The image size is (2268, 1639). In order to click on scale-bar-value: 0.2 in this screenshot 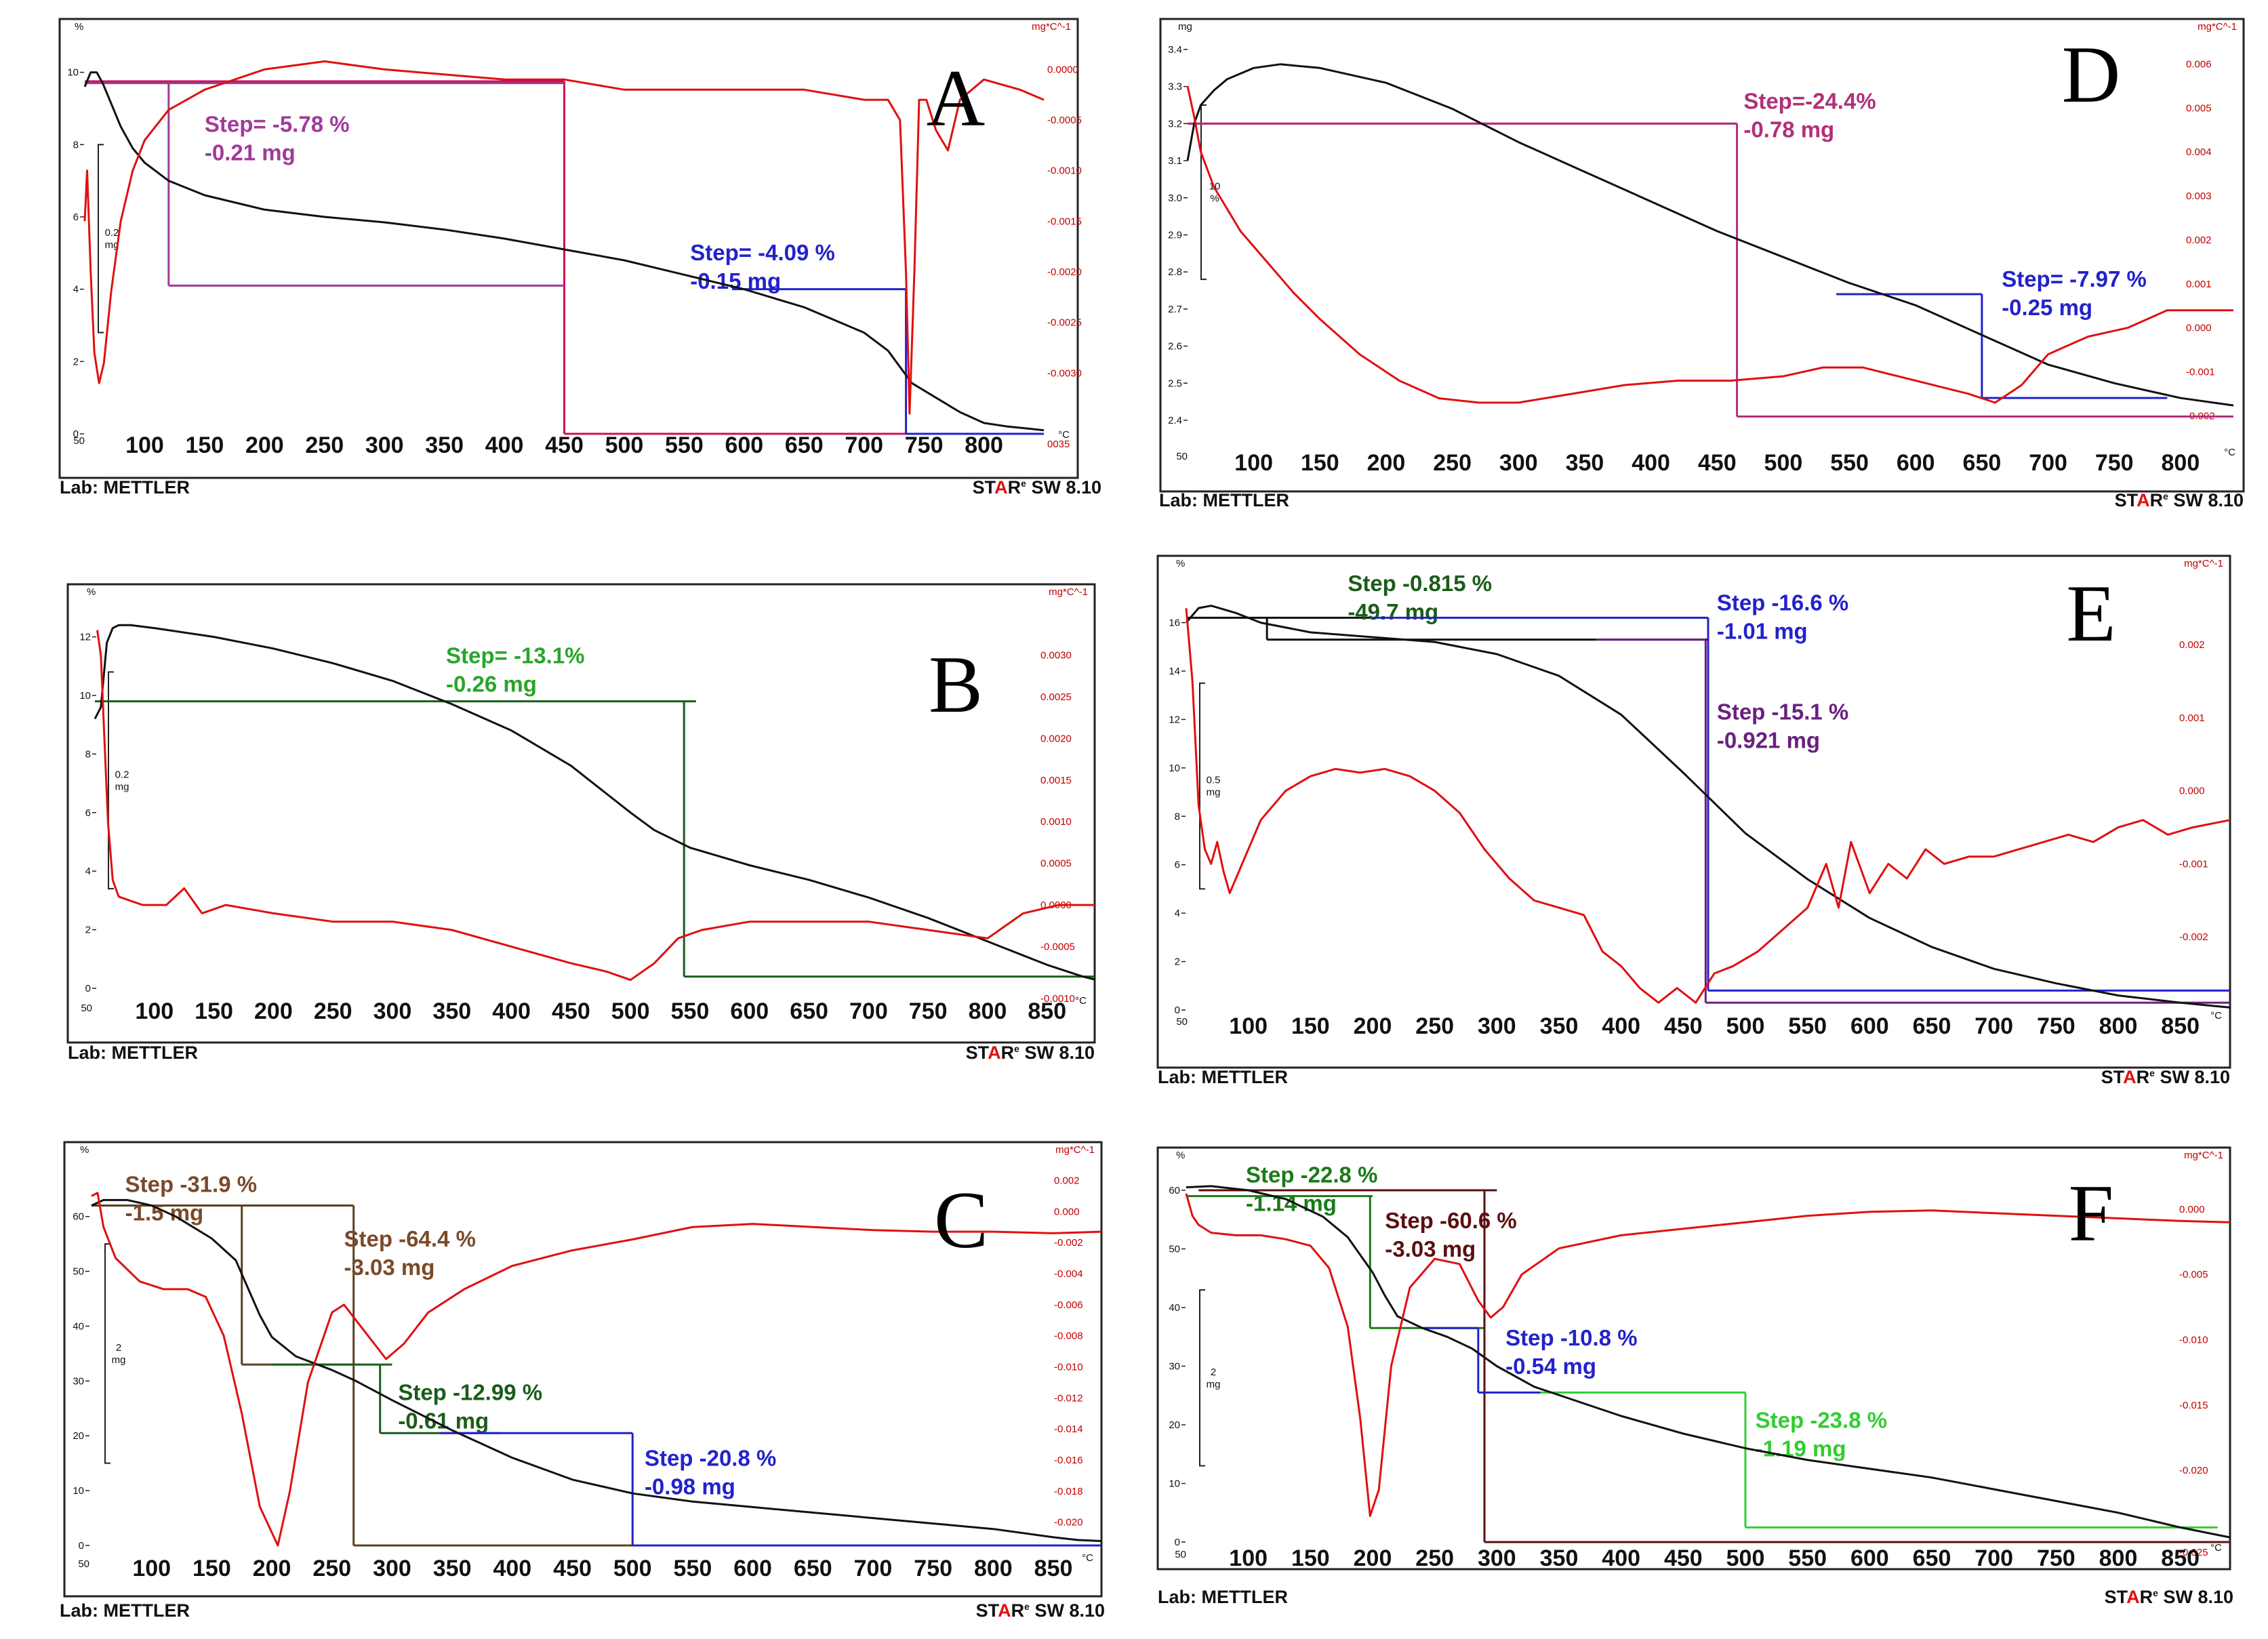, I will do `click(122, 774)`.